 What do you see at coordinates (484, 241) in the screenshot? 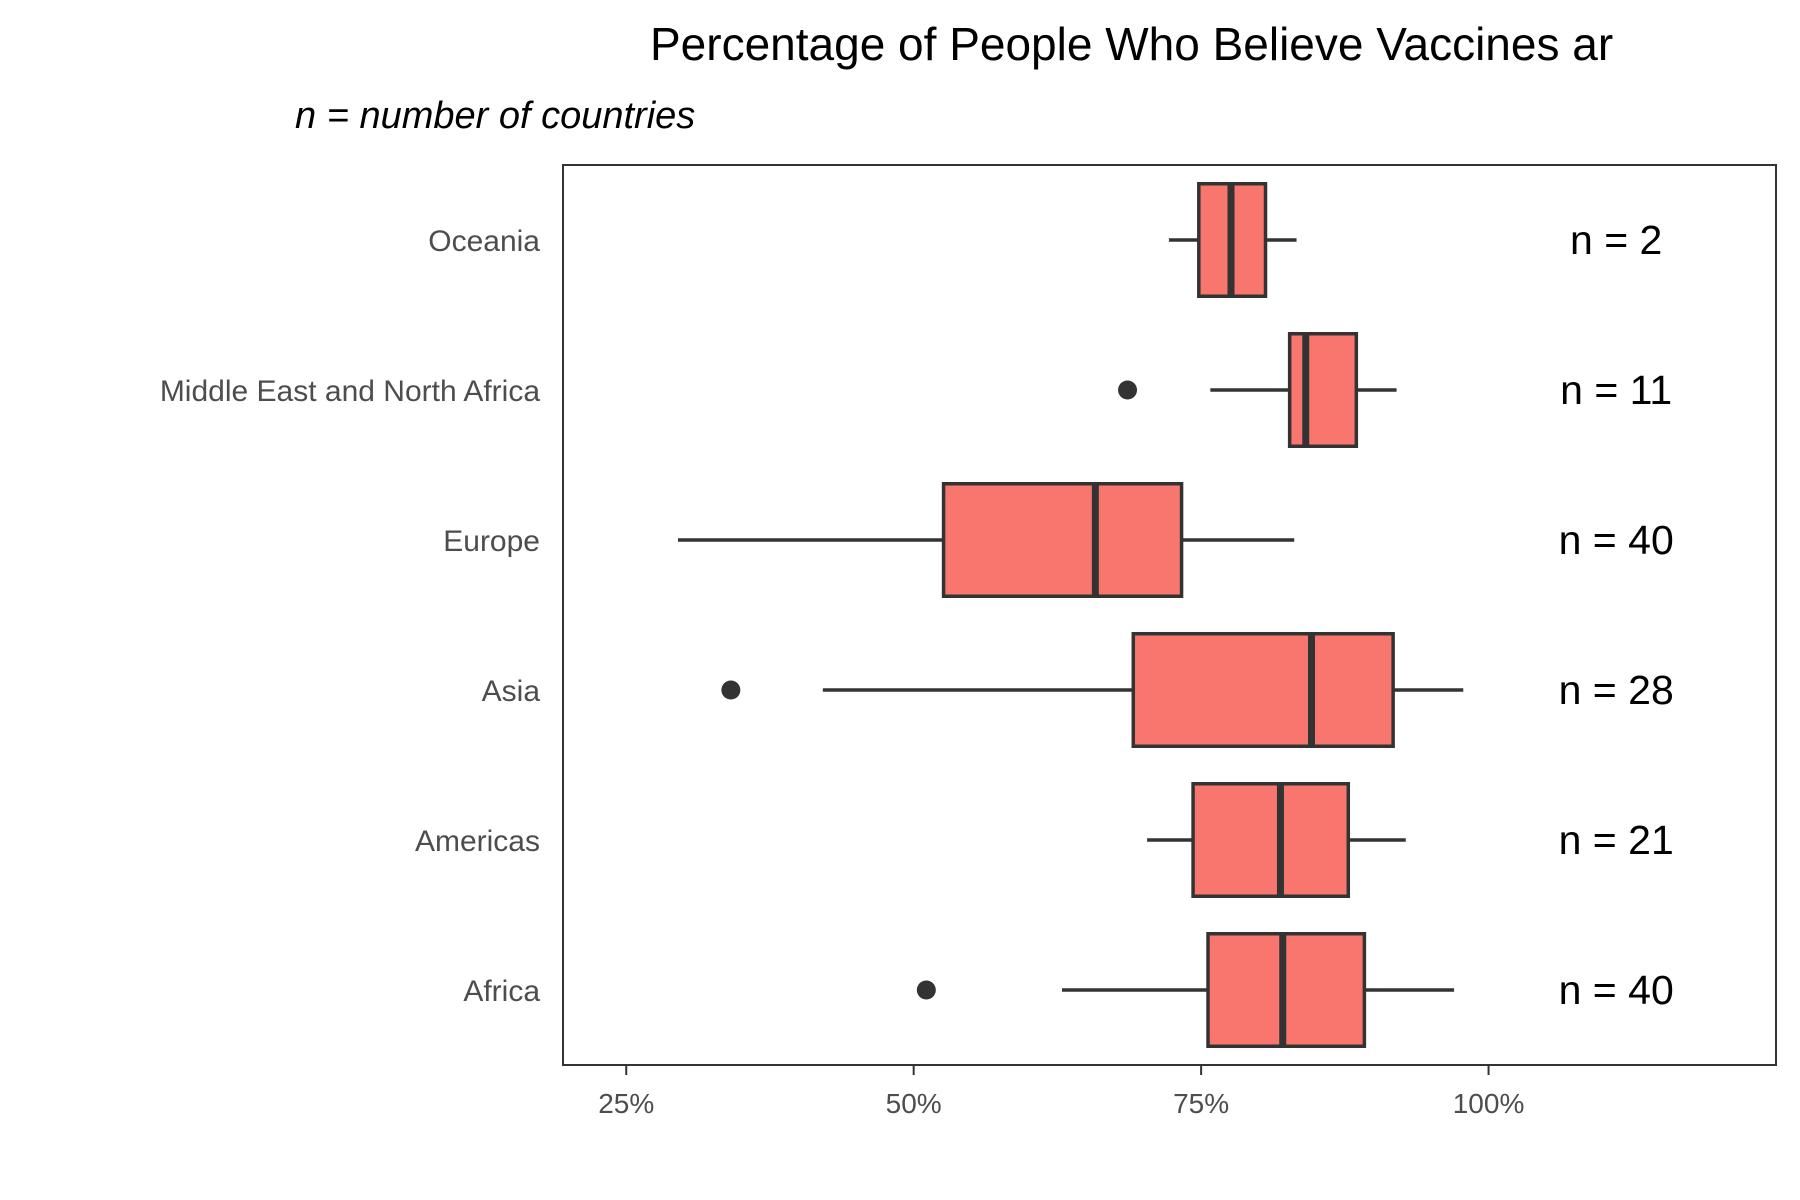
I see `category-label-oceania: Oceania` at bounding box center [484, 241].